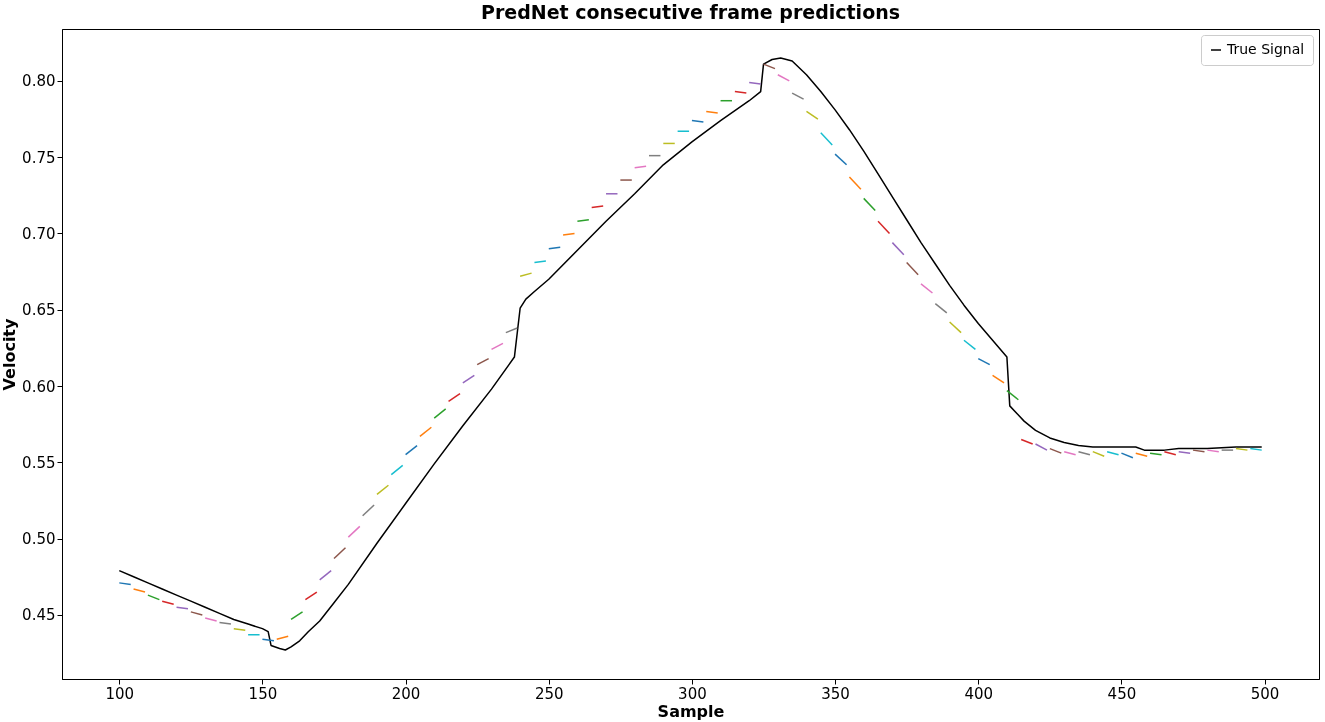 The height and width of the screenshot is (722, 1325). I want to click on x-tick-label: 250, so click(549, 693).